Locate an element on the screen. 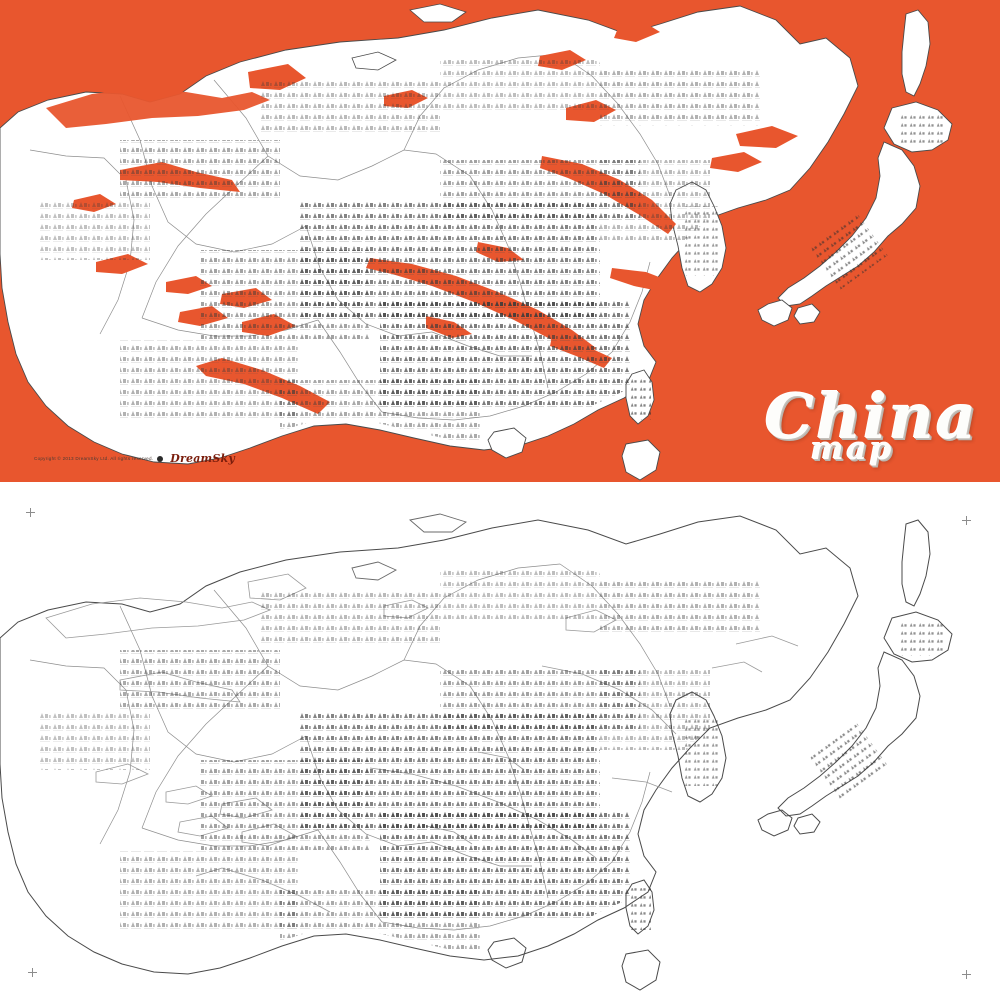  crop-mark-bottom-left is located at coordinates (32, 972).